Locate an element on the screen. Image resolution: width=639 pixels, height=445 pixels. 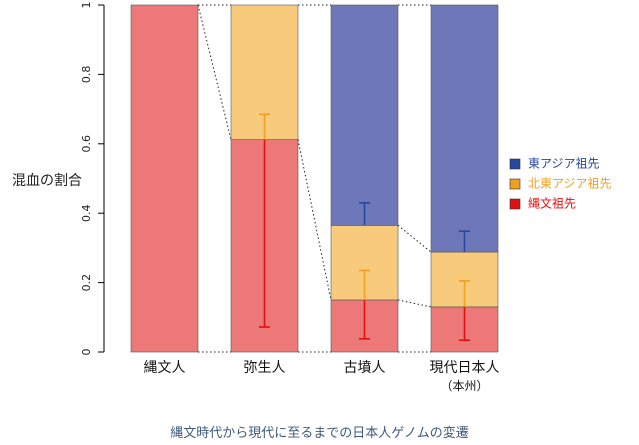
y-axis-title: 混血の割合 is located at coordinates (47, 180).